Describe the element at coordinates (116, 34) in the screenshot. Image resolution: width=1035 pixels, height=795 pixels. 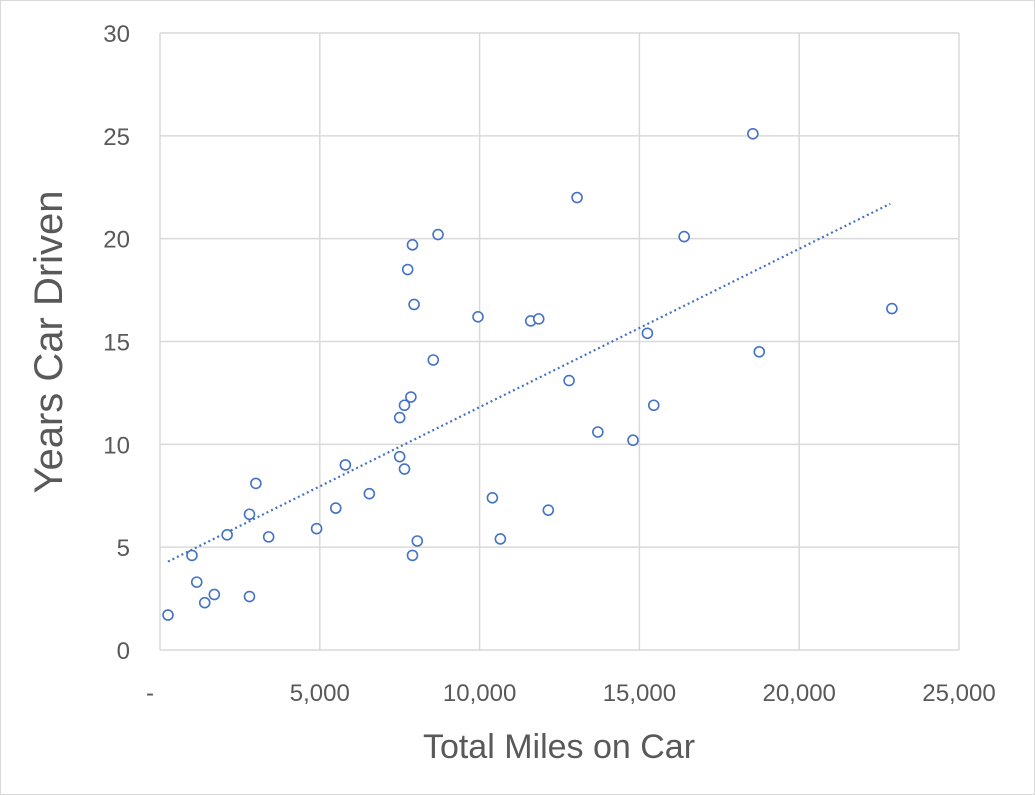
I see `y-tick-label: 30` at that location.